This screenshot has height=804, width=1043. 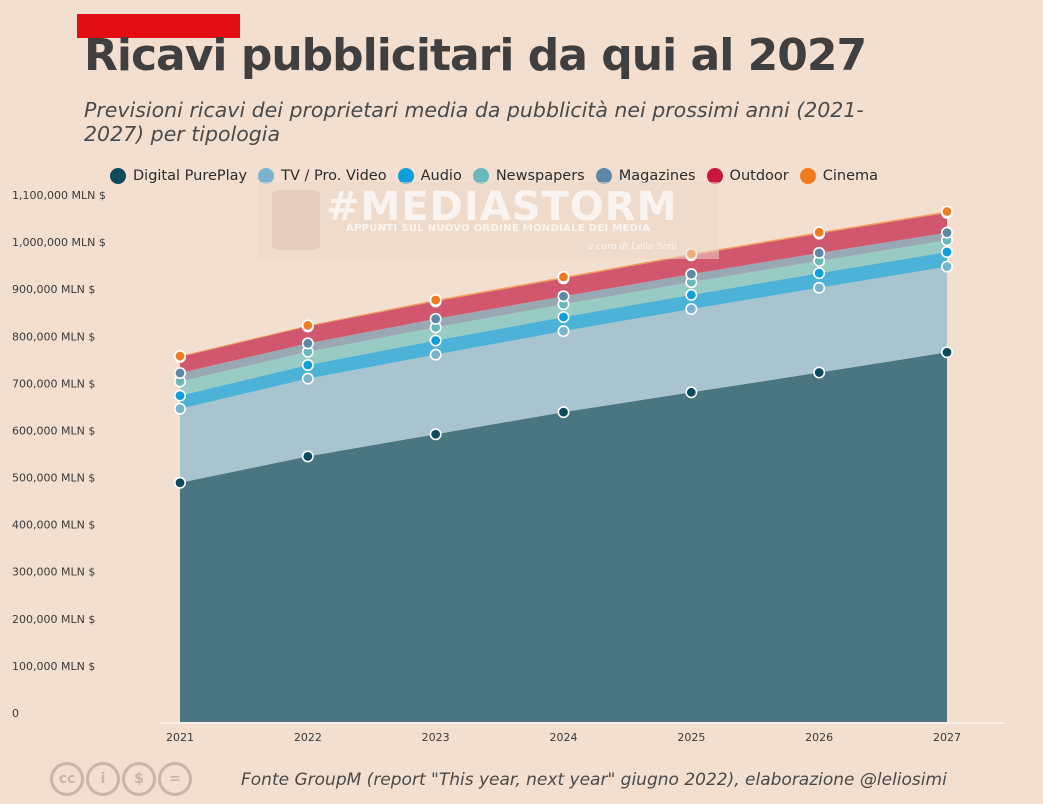 What do you see at coordinates (59, 195) in the screenshot?
I see `y-tick-label: 1,100,000 MLN $` at bounding box center [59, 195].